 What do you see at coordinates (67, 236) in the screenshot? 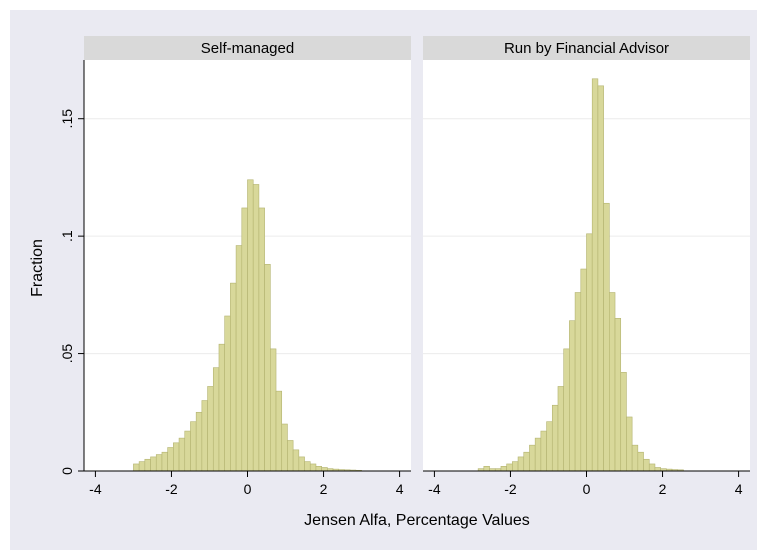
I see `y-tick-label: .1` at bounding box center [67, 236].